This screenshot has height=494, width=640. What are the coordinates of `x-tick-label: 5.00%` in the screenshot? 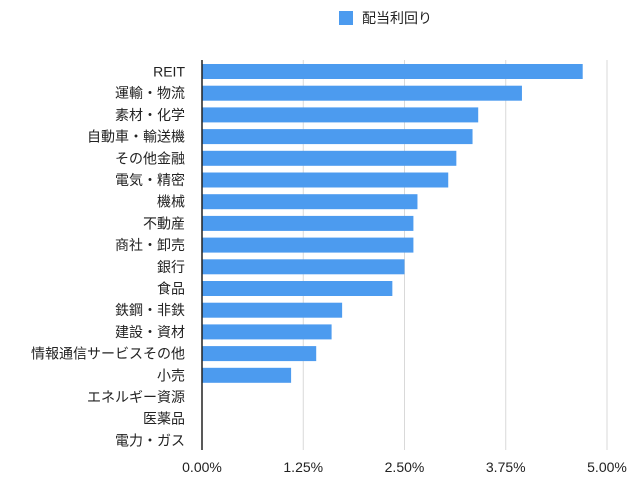 It's located at (607, 467).